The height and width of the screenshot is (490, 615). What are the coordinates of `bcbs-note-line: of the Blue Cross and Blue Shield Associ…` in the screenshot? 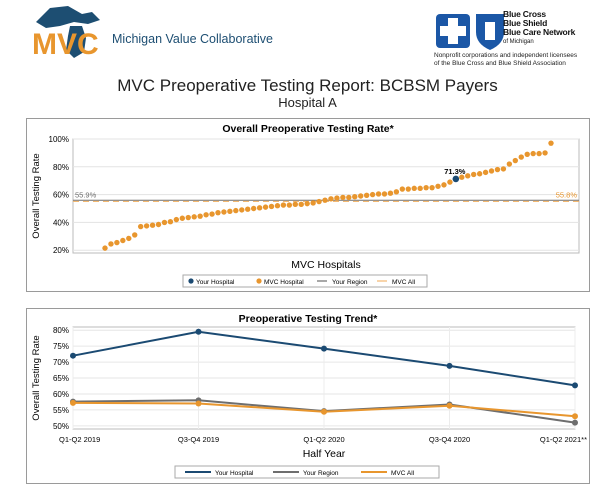 It's located at (500, 63).